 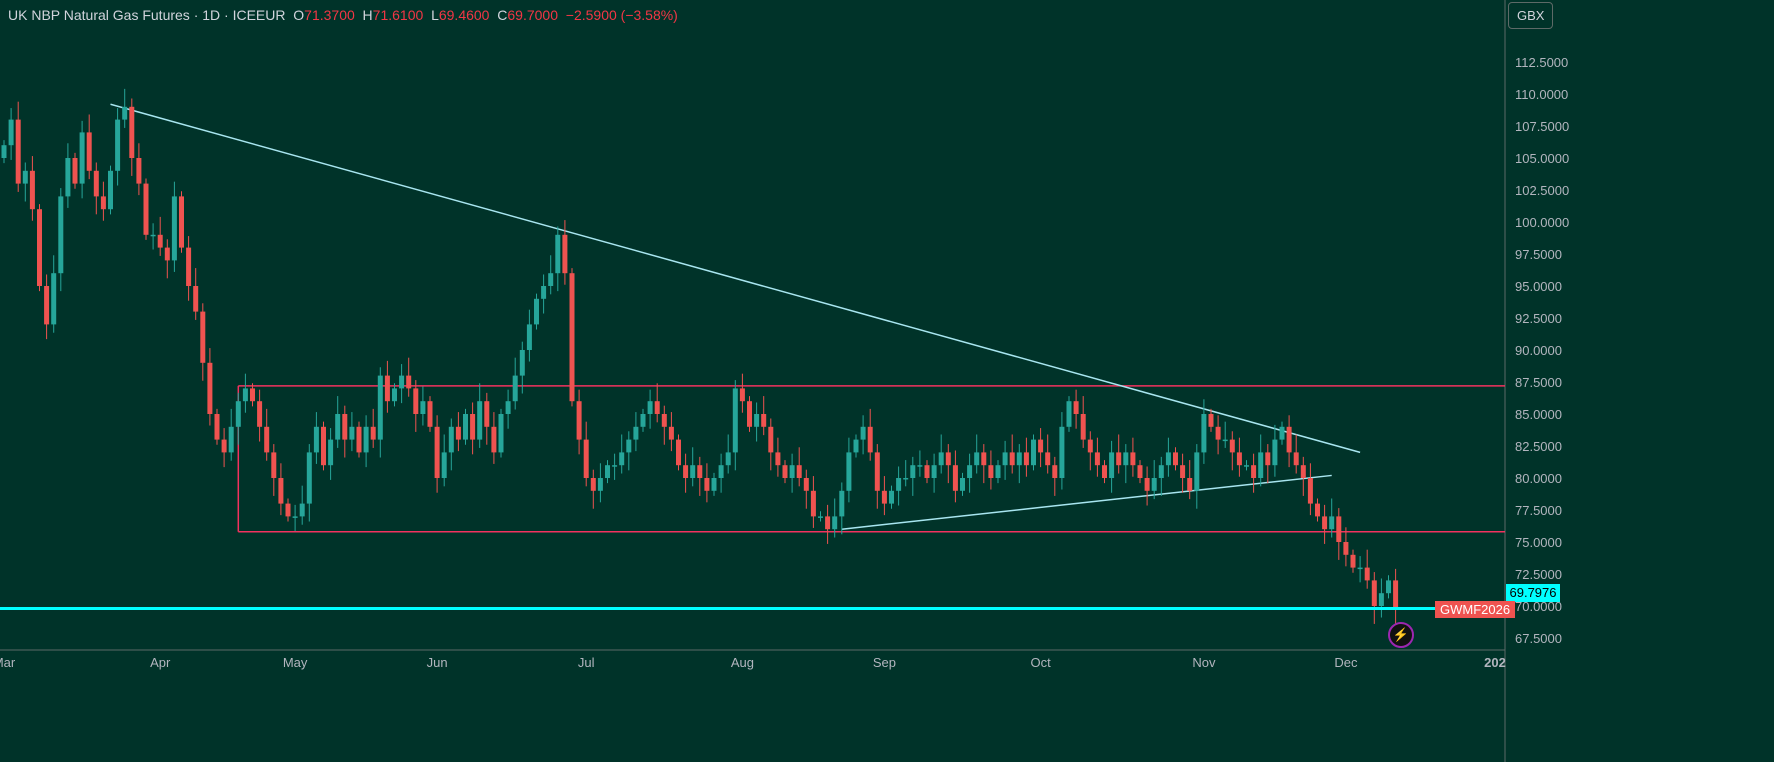 I want to click on y-tick-label: 100.0000, so click(x=1542, y=222).